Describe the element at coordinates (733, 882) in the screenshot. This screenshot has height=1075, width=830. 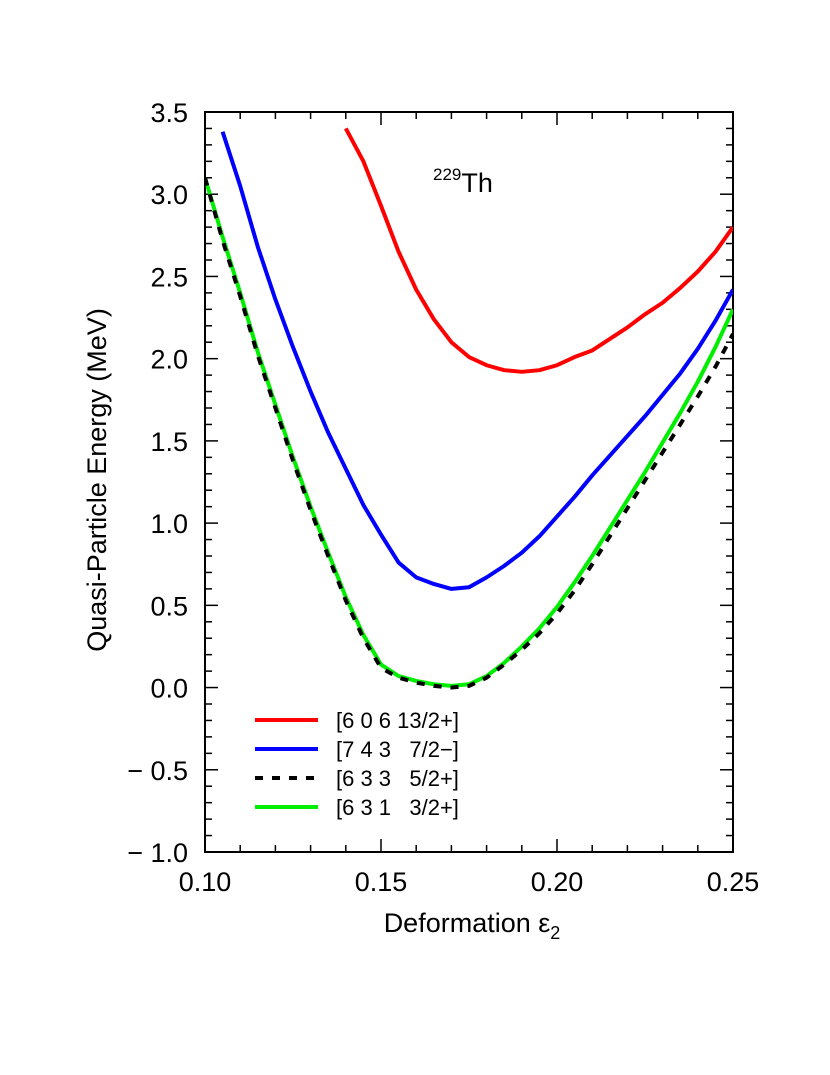
I see `x-tick-label: 0.25` at that location.